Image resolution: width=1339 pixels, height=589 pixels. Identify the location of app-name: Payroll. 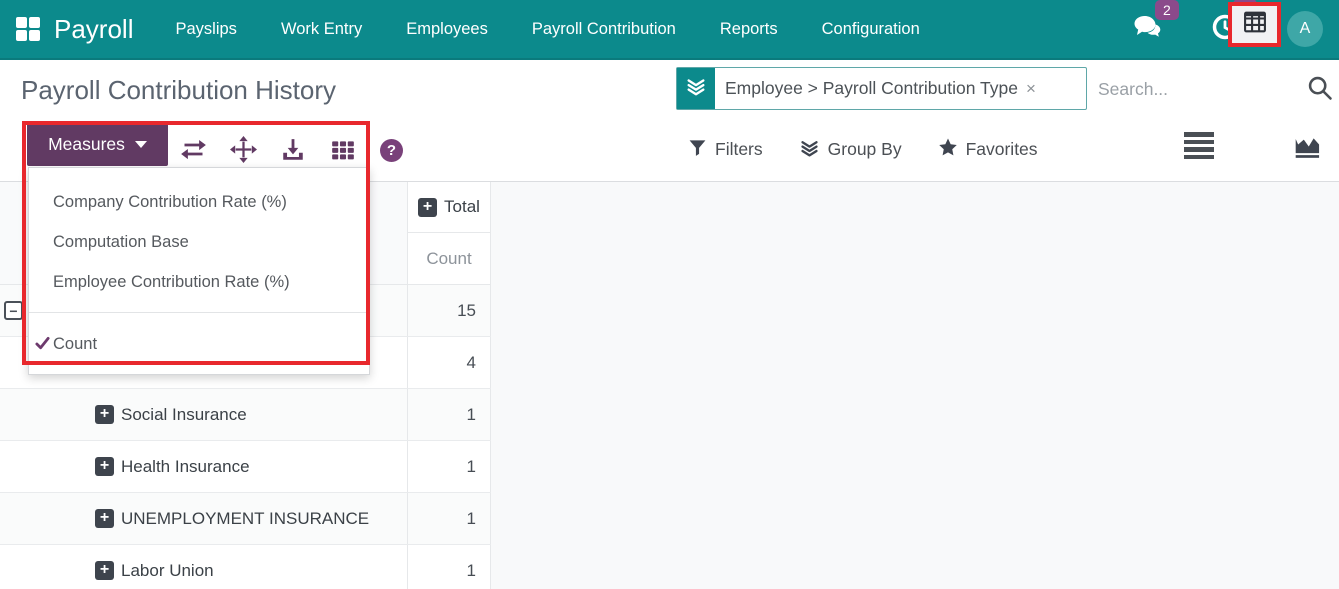
(94, 28).